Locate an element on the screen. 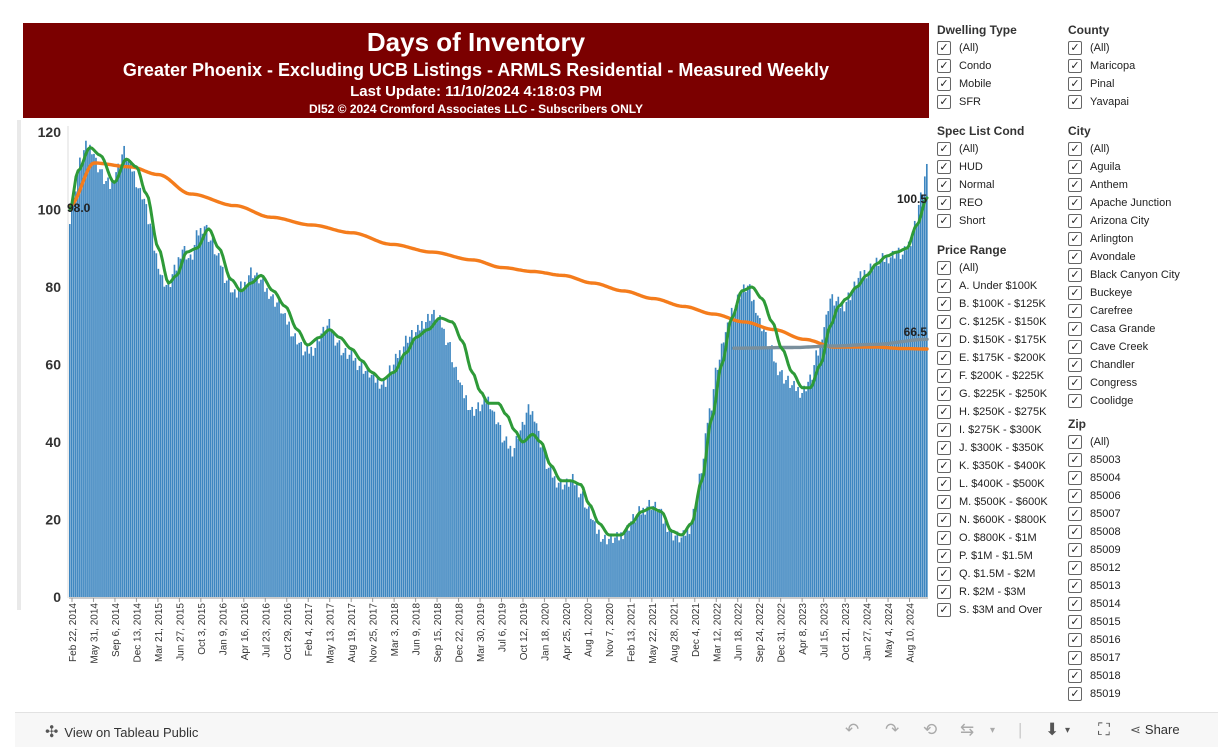 The height and width of the screenshot is (750, 1218). filter-option: ✓ P. $1M - $1.5M is located at coordinates (999, 556).